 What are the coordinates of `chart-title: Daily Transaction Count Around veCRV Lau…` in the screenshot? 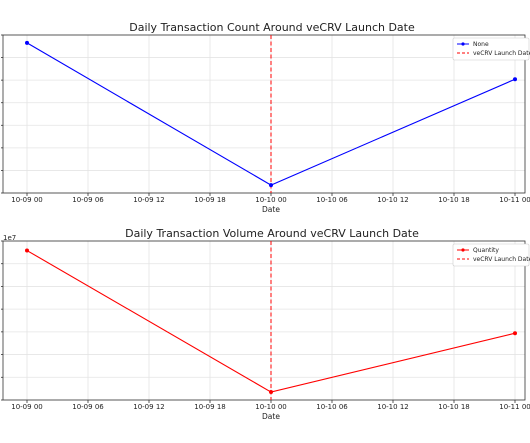 It's located at (272, 27).